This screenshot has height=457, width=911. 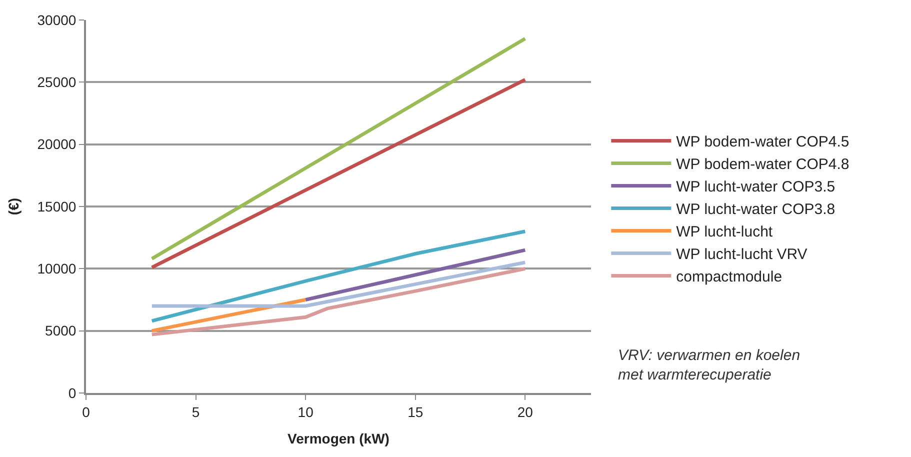 I want to click on legend-label: WP lucht-lucht VRV, so click(x=742, y=255).